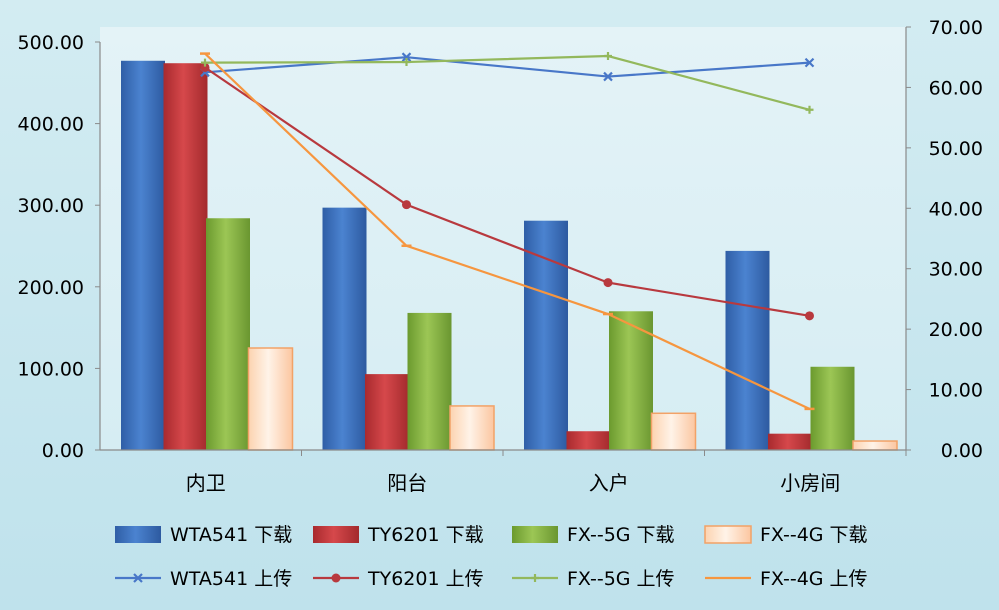  I want to click on y-right-tick-label-6: 60.00, so click(956, 88).